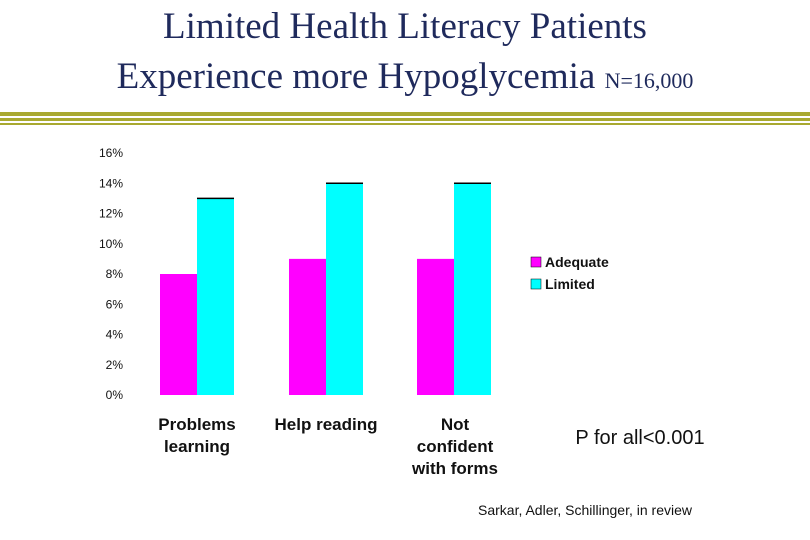 Image resolution: width=810 pixels, height=540 pixels. I want to click on y-tick-label: 2%, so click(115, 365).